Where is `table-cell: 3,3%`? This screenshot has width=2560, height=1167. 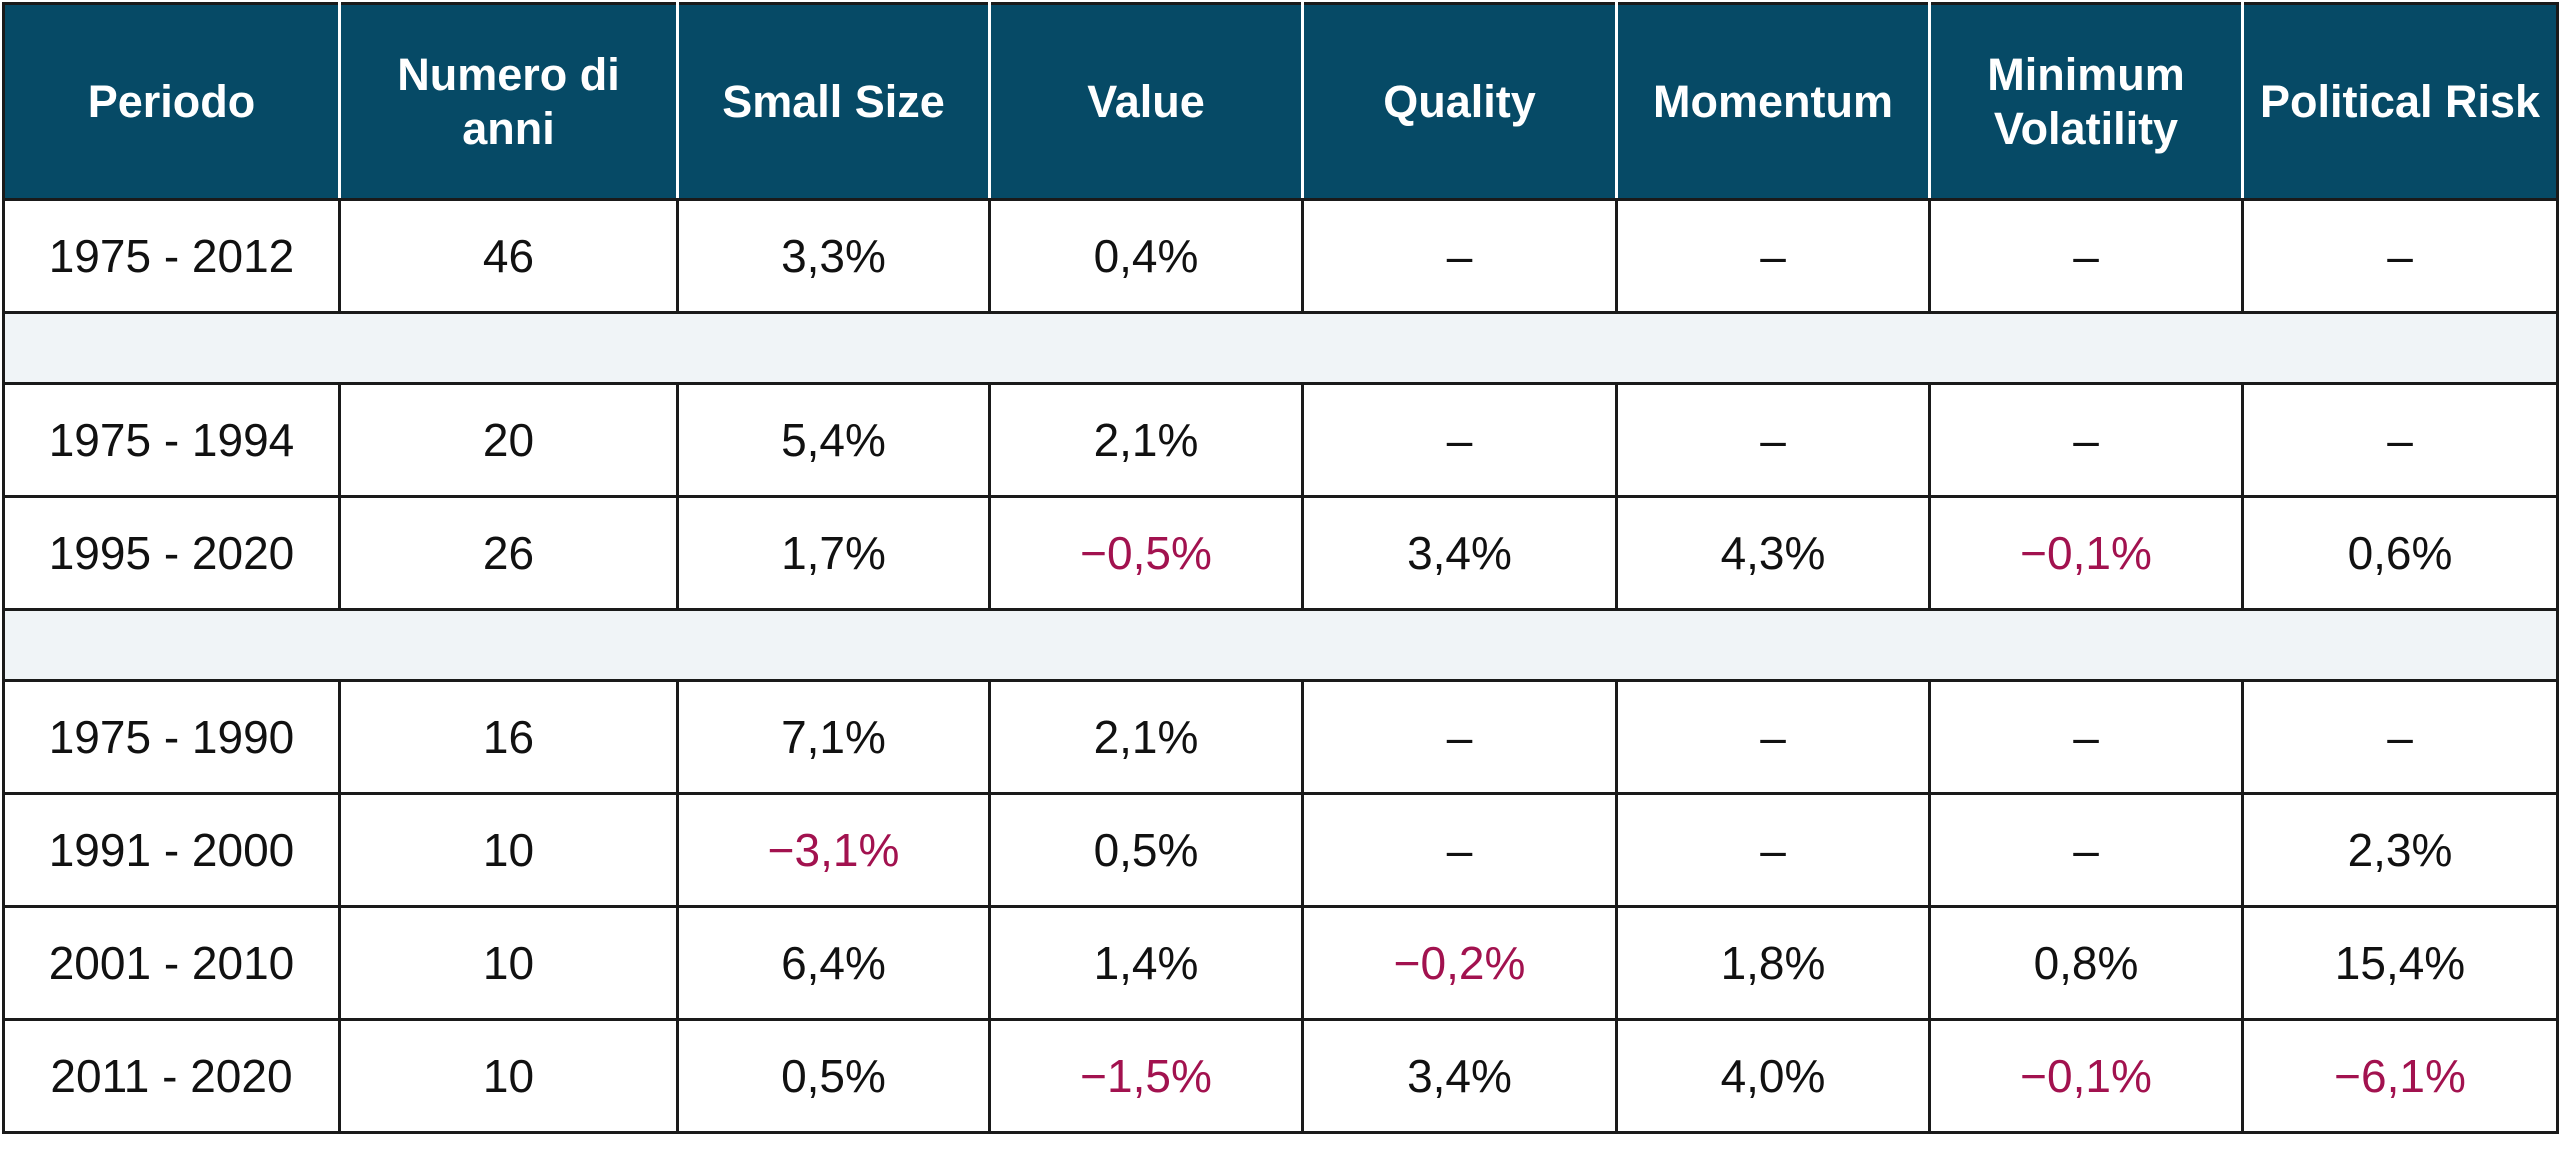
table-cell: 3,3% is located at coordinates (833, 256).